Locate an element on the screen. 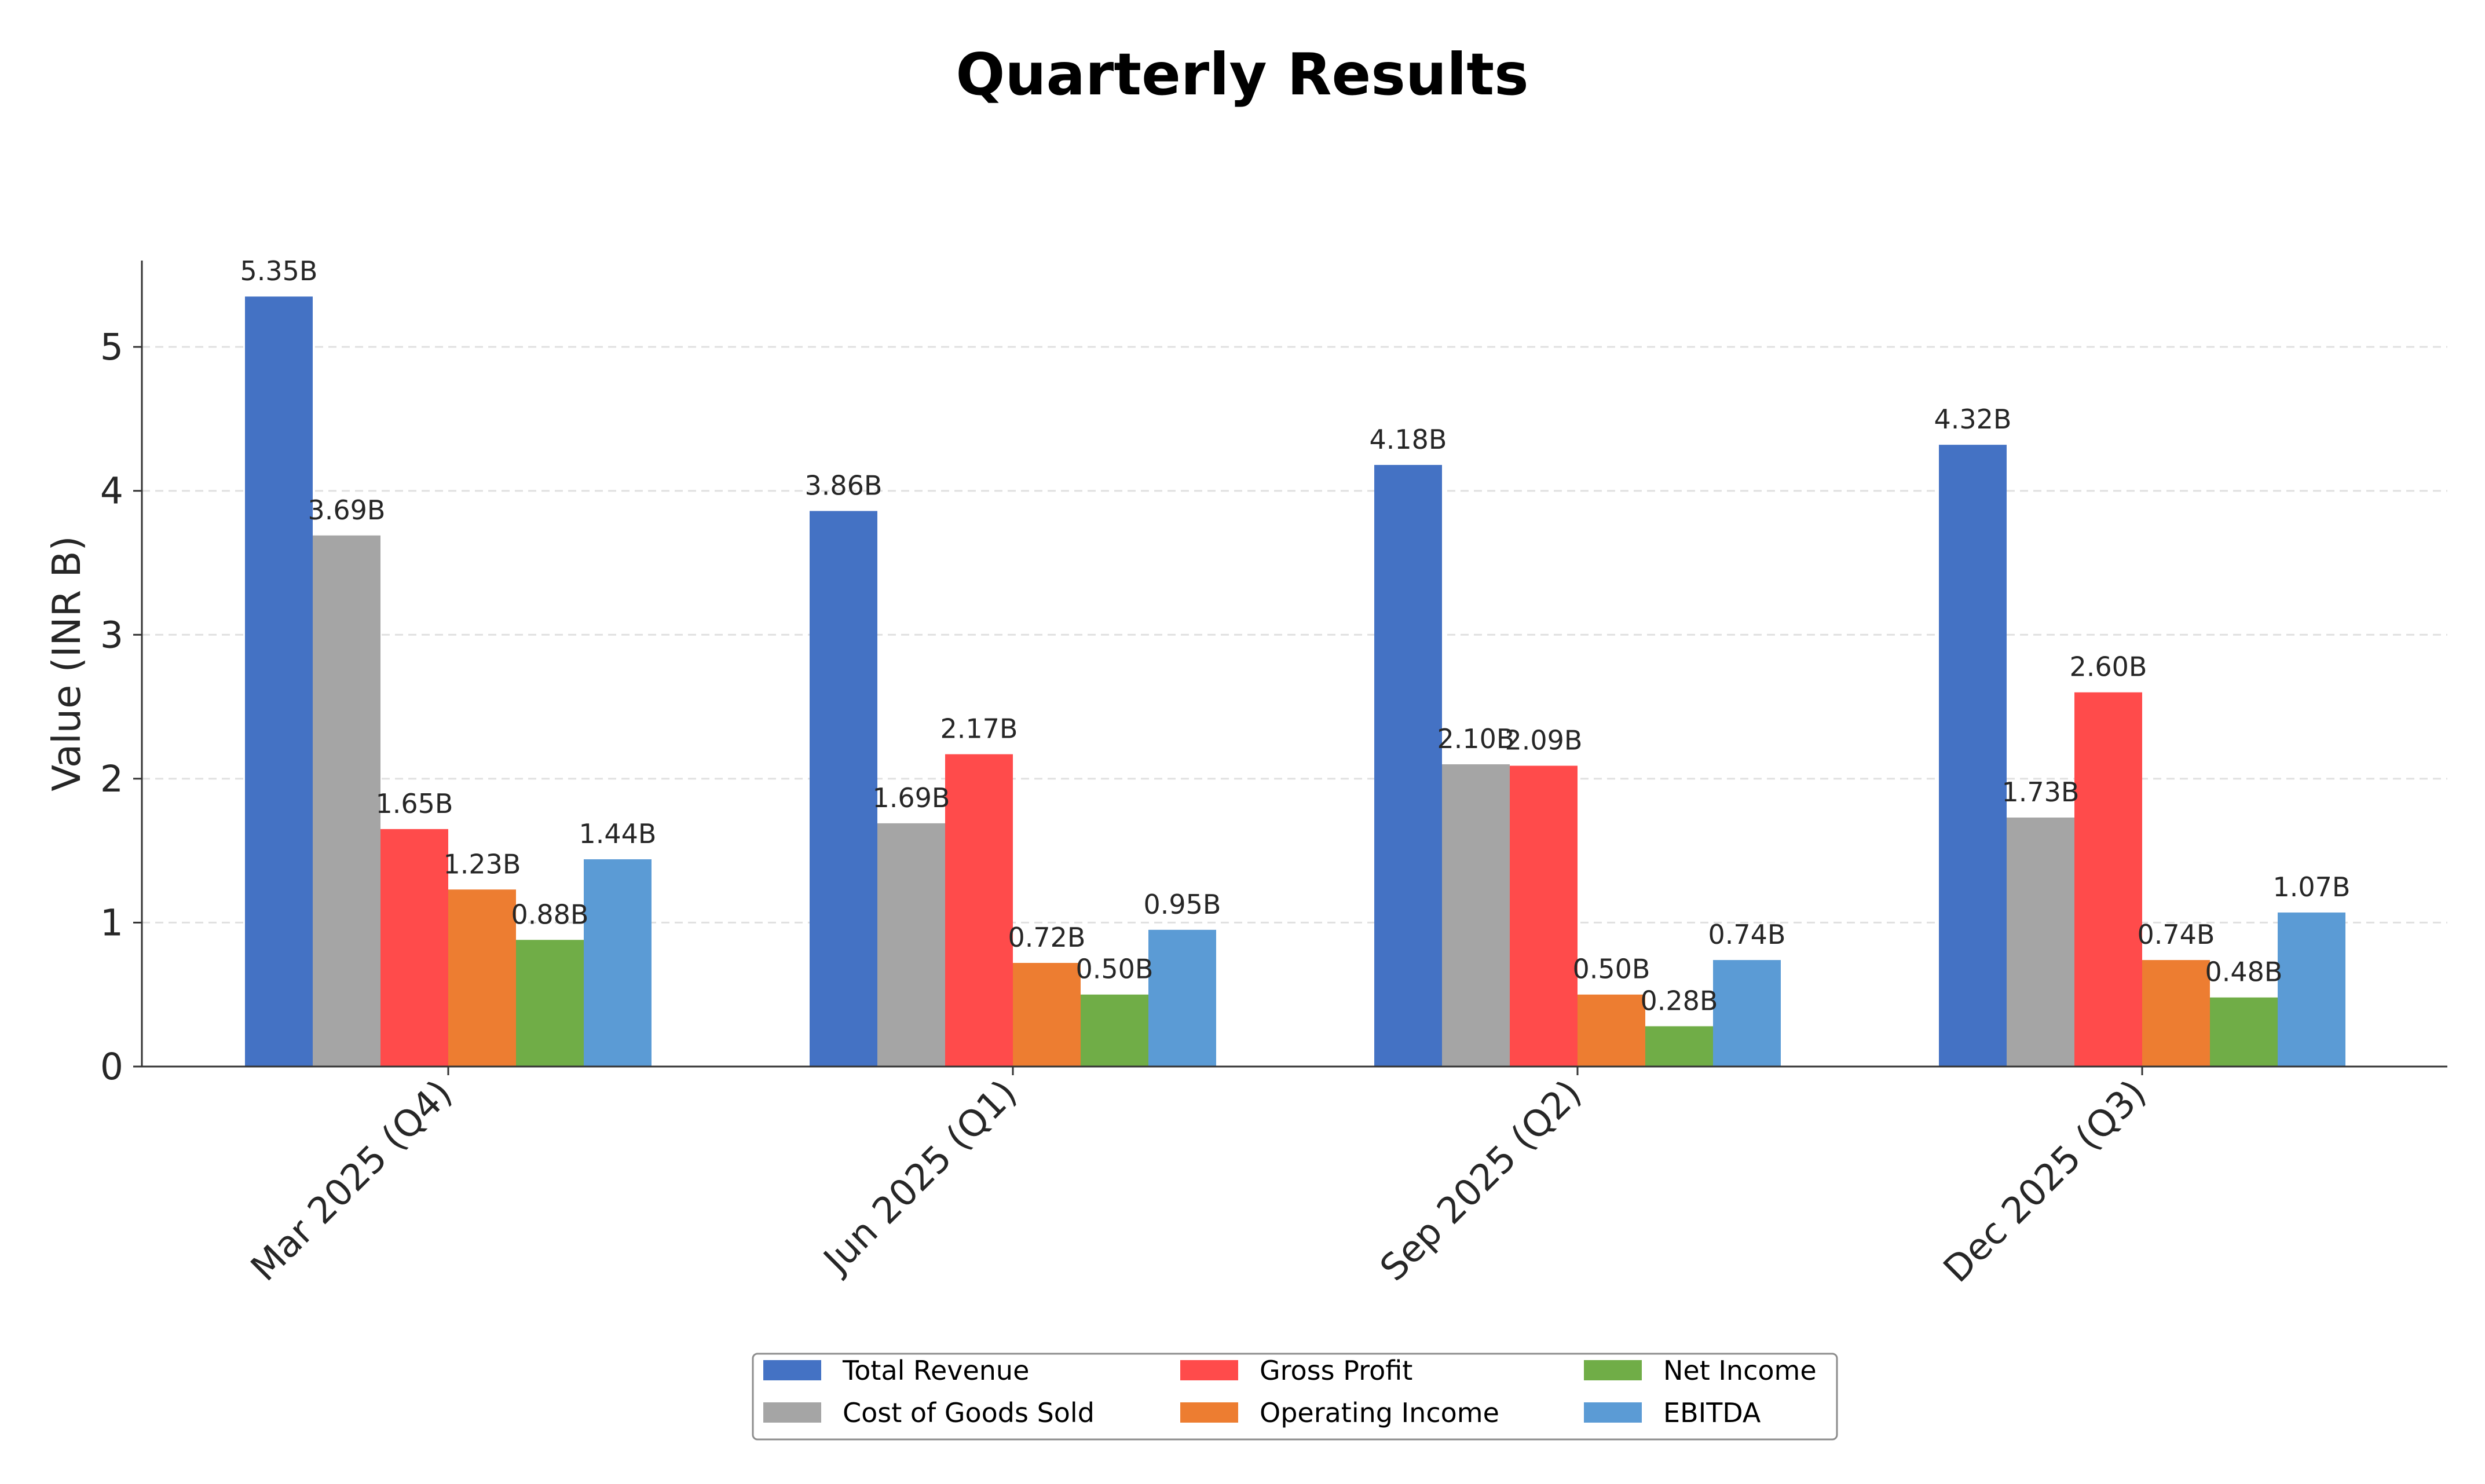 This screenshot has height=1484, width=2485. y-ticks: 0 1 2 3 4 5 is located at coordinates (121, 707).